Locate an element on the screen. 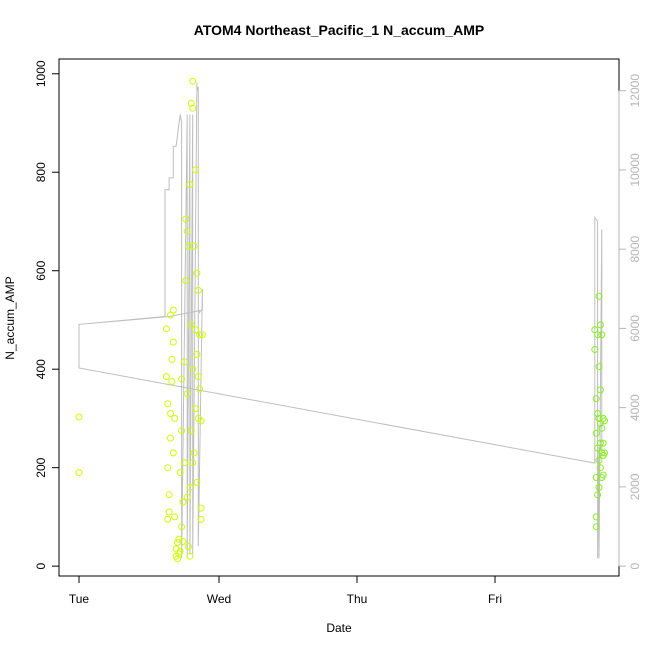 Image resolution: width=650 pixels, height=650 pixels. x-tick-label: Fri is located at coordinates (495, 599).